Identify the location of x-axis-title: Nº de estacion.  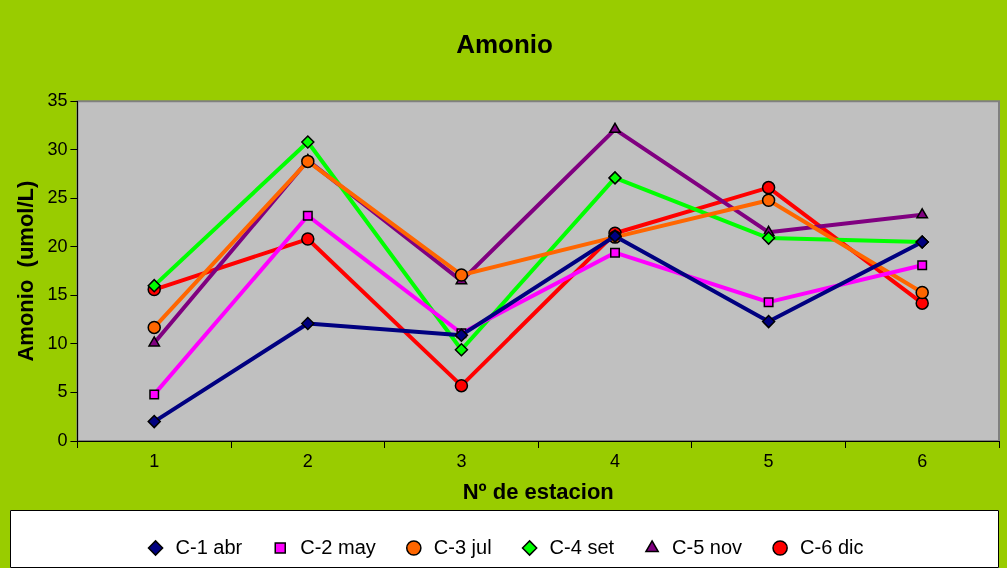
(538, 491).